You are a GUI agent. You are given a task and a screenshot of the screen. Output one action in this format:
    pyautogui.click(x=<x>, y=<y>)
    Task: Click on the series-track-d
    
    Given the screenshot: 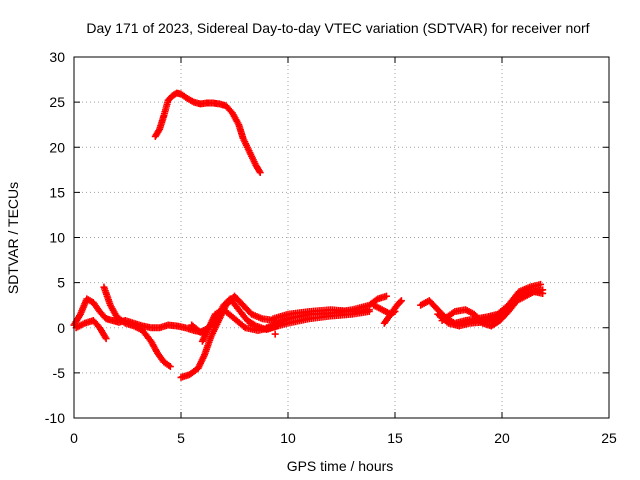 What is the action you would take?
    pyautogui.click(x=137, y=327)
    